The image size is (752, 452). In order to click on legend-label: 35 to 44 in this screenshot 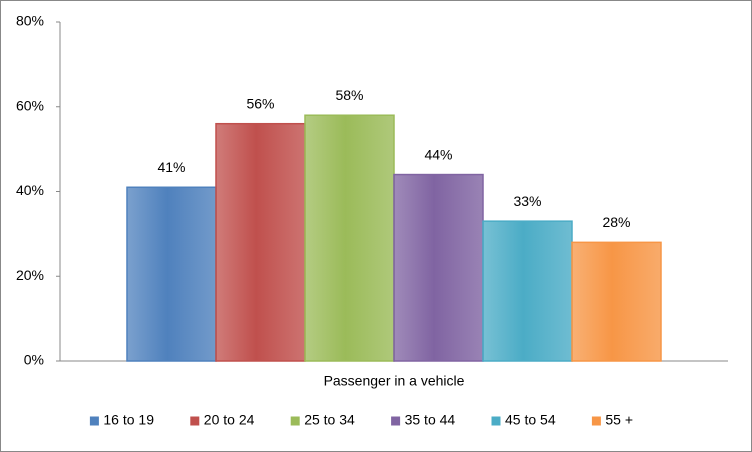, I will do `click(430, 420)`.